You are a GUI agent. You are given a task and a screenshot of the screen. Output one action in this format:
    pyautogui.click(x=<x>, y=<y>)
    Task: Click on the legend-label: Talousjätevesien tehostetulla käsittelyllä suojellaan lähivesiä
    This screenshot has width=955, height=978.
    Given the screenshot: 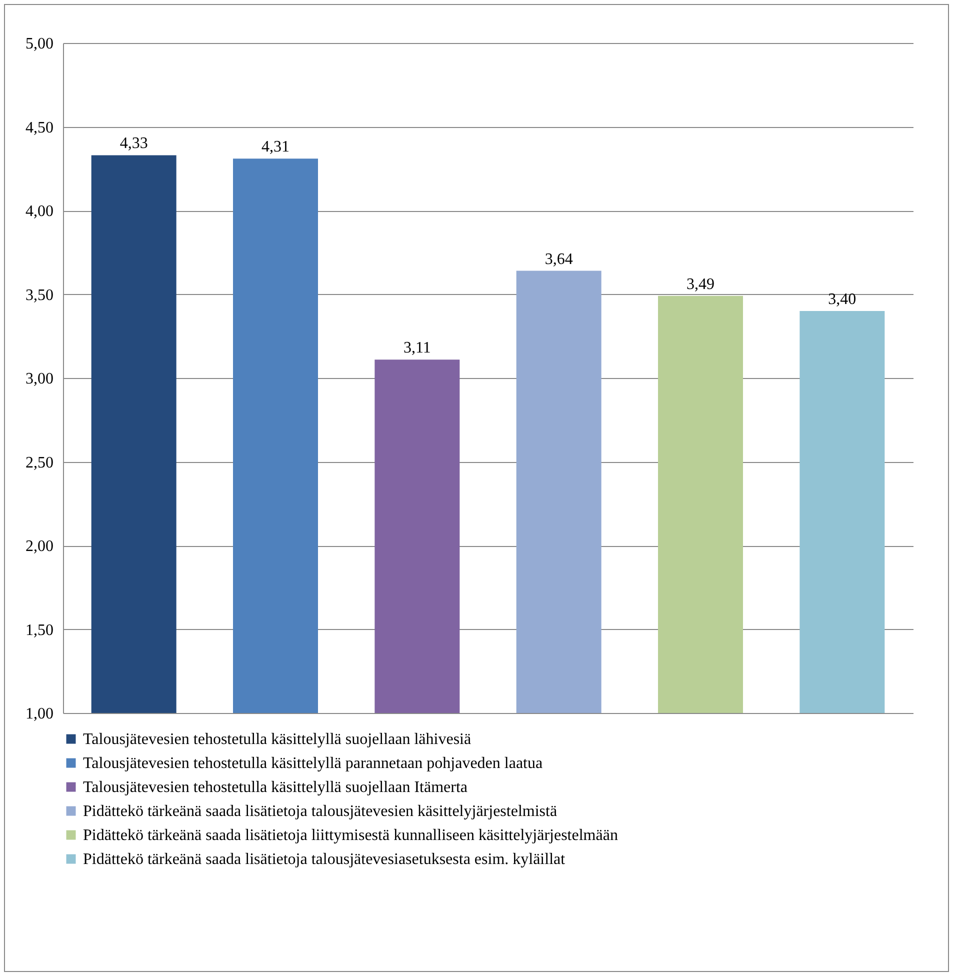 What is the action you would take?
    pyautogui.click(x=277, y=739)
    